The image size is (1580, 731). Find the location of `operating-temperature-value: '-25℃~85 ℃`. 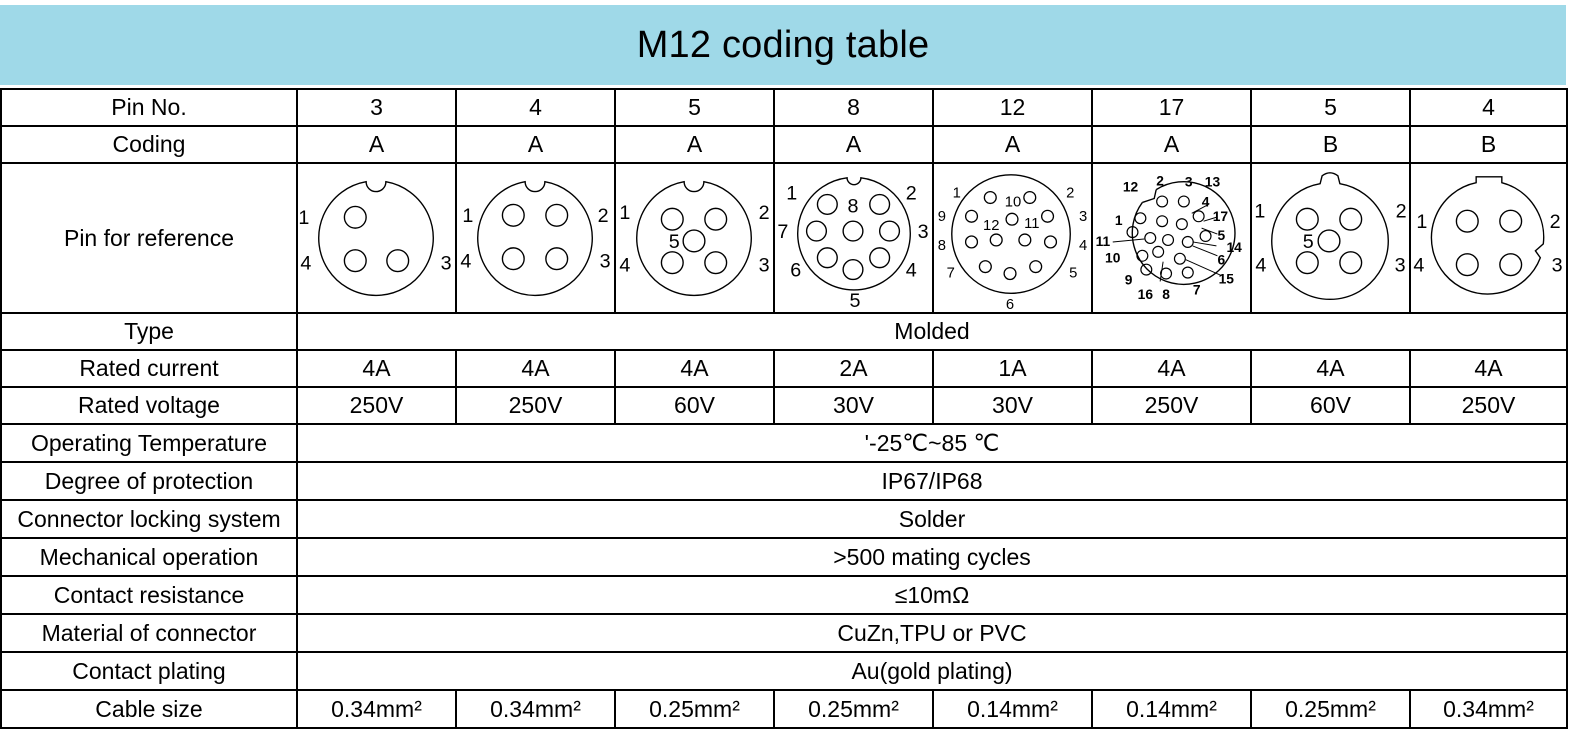

operating-temperature-value: '-25℃~85 ℃ is located at coordinates (932, 443).